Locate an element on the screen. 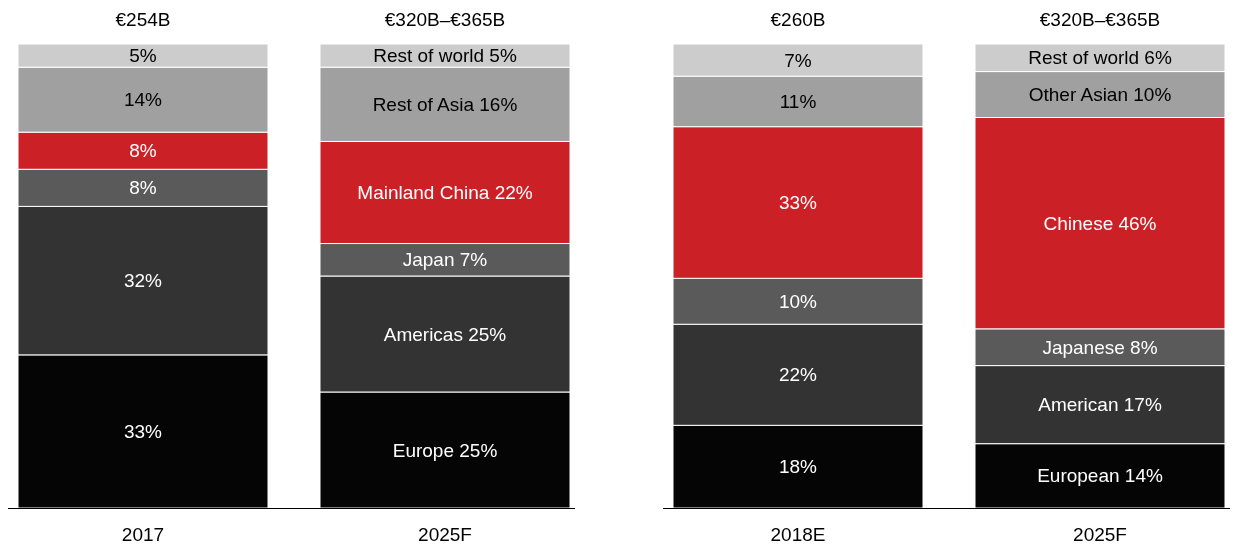 The height and width of the screenshot is (547, 1236). text: €260B is located at coordinates (798, 19).